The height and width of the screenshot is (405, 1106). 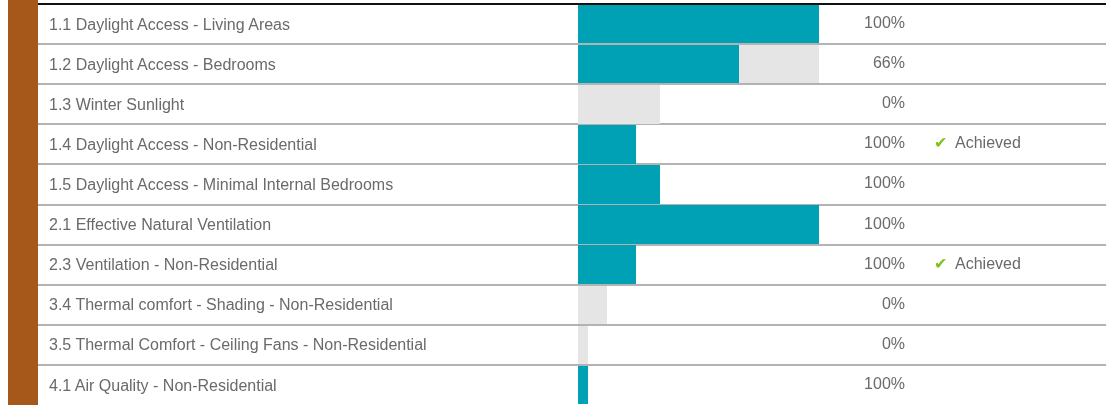 What do you see at coordinates (221, 185) in the screenshot?
I see `y-tick-label: 1.5 Daylight Access - Minimal Internal Bedrooms` at bounding box center [221, 185].